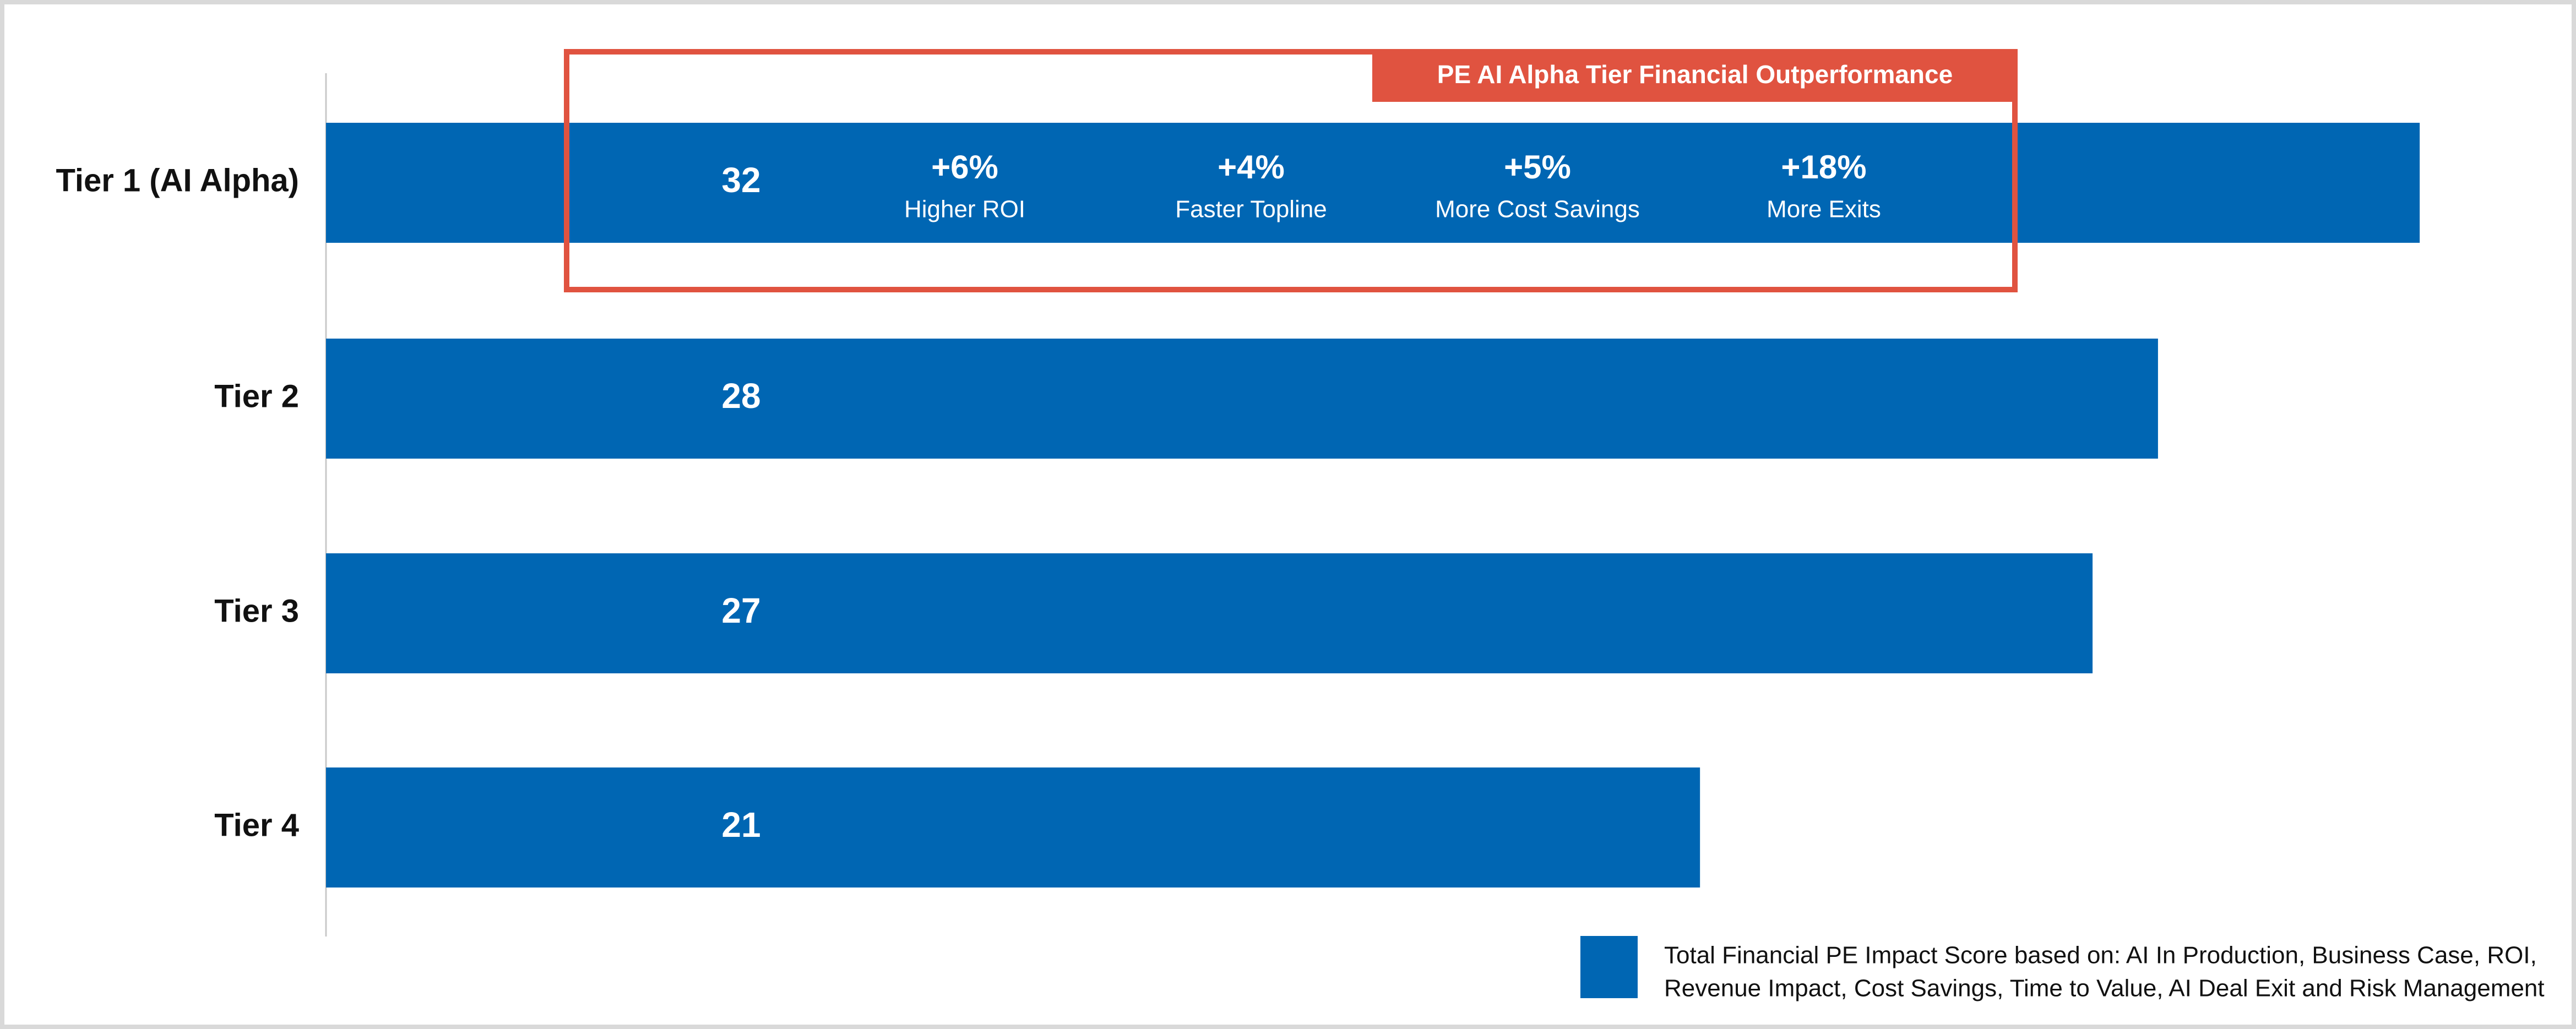 The image size is (2576, 1029). What do you see at coordinates (1609, 967) in the screenshot?
I see `legend-swatch` at bounding box center [1609, 967].